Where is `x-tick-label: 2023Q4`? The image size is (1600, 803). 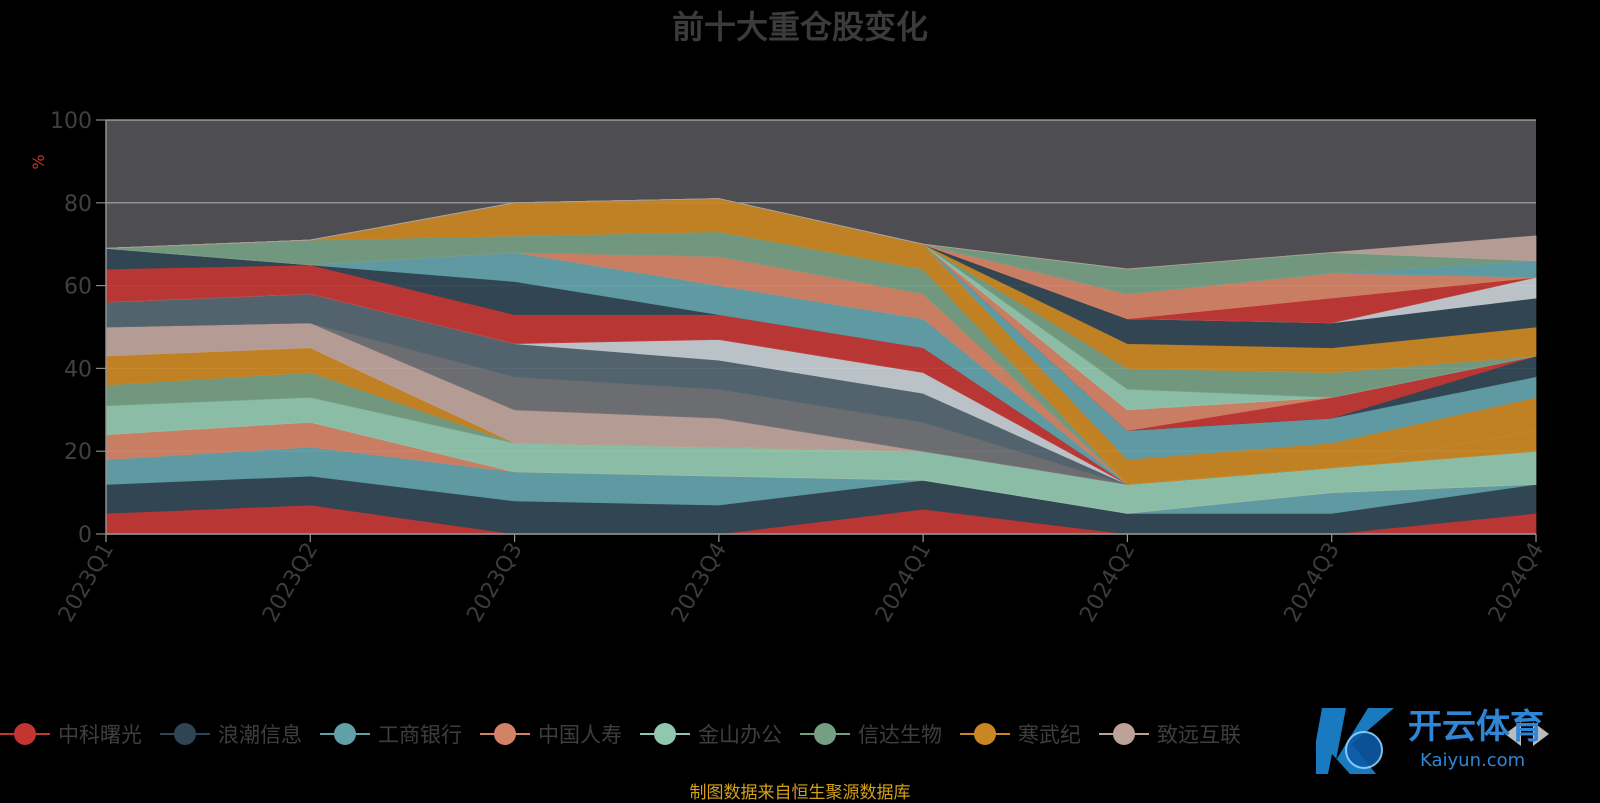 x-tick-label: 2023Q4 is located at coordinates (699, 583).